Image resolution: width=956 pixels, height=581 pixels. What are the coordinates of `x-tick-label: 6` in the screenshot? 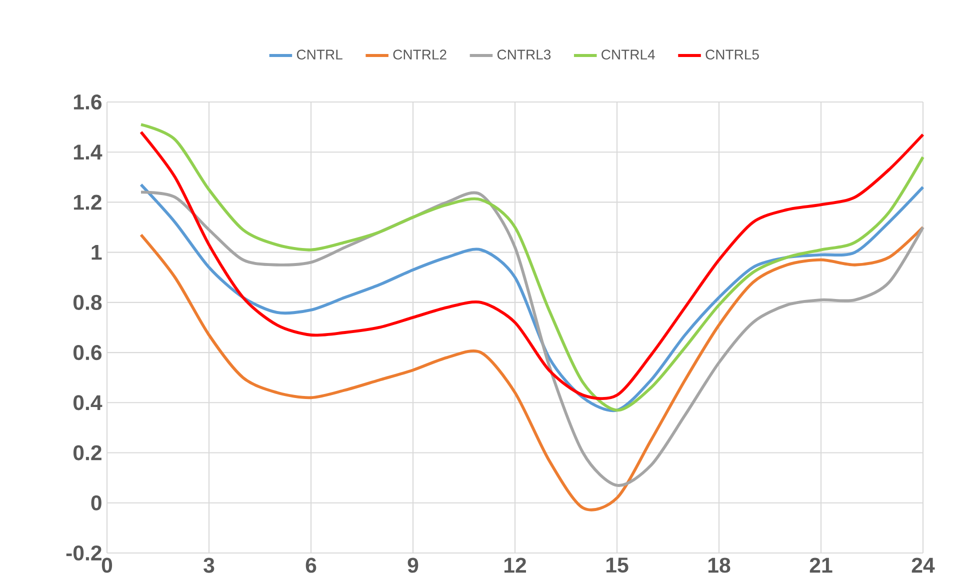 It's located at (311, 565).